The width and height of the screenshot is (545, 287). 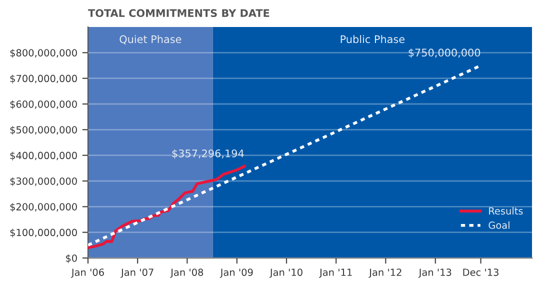 What do you see at coordinates (43, 79) in the screenshot?
I see `y-tick-label: $700,000,000` at bounding box center [43, 79].